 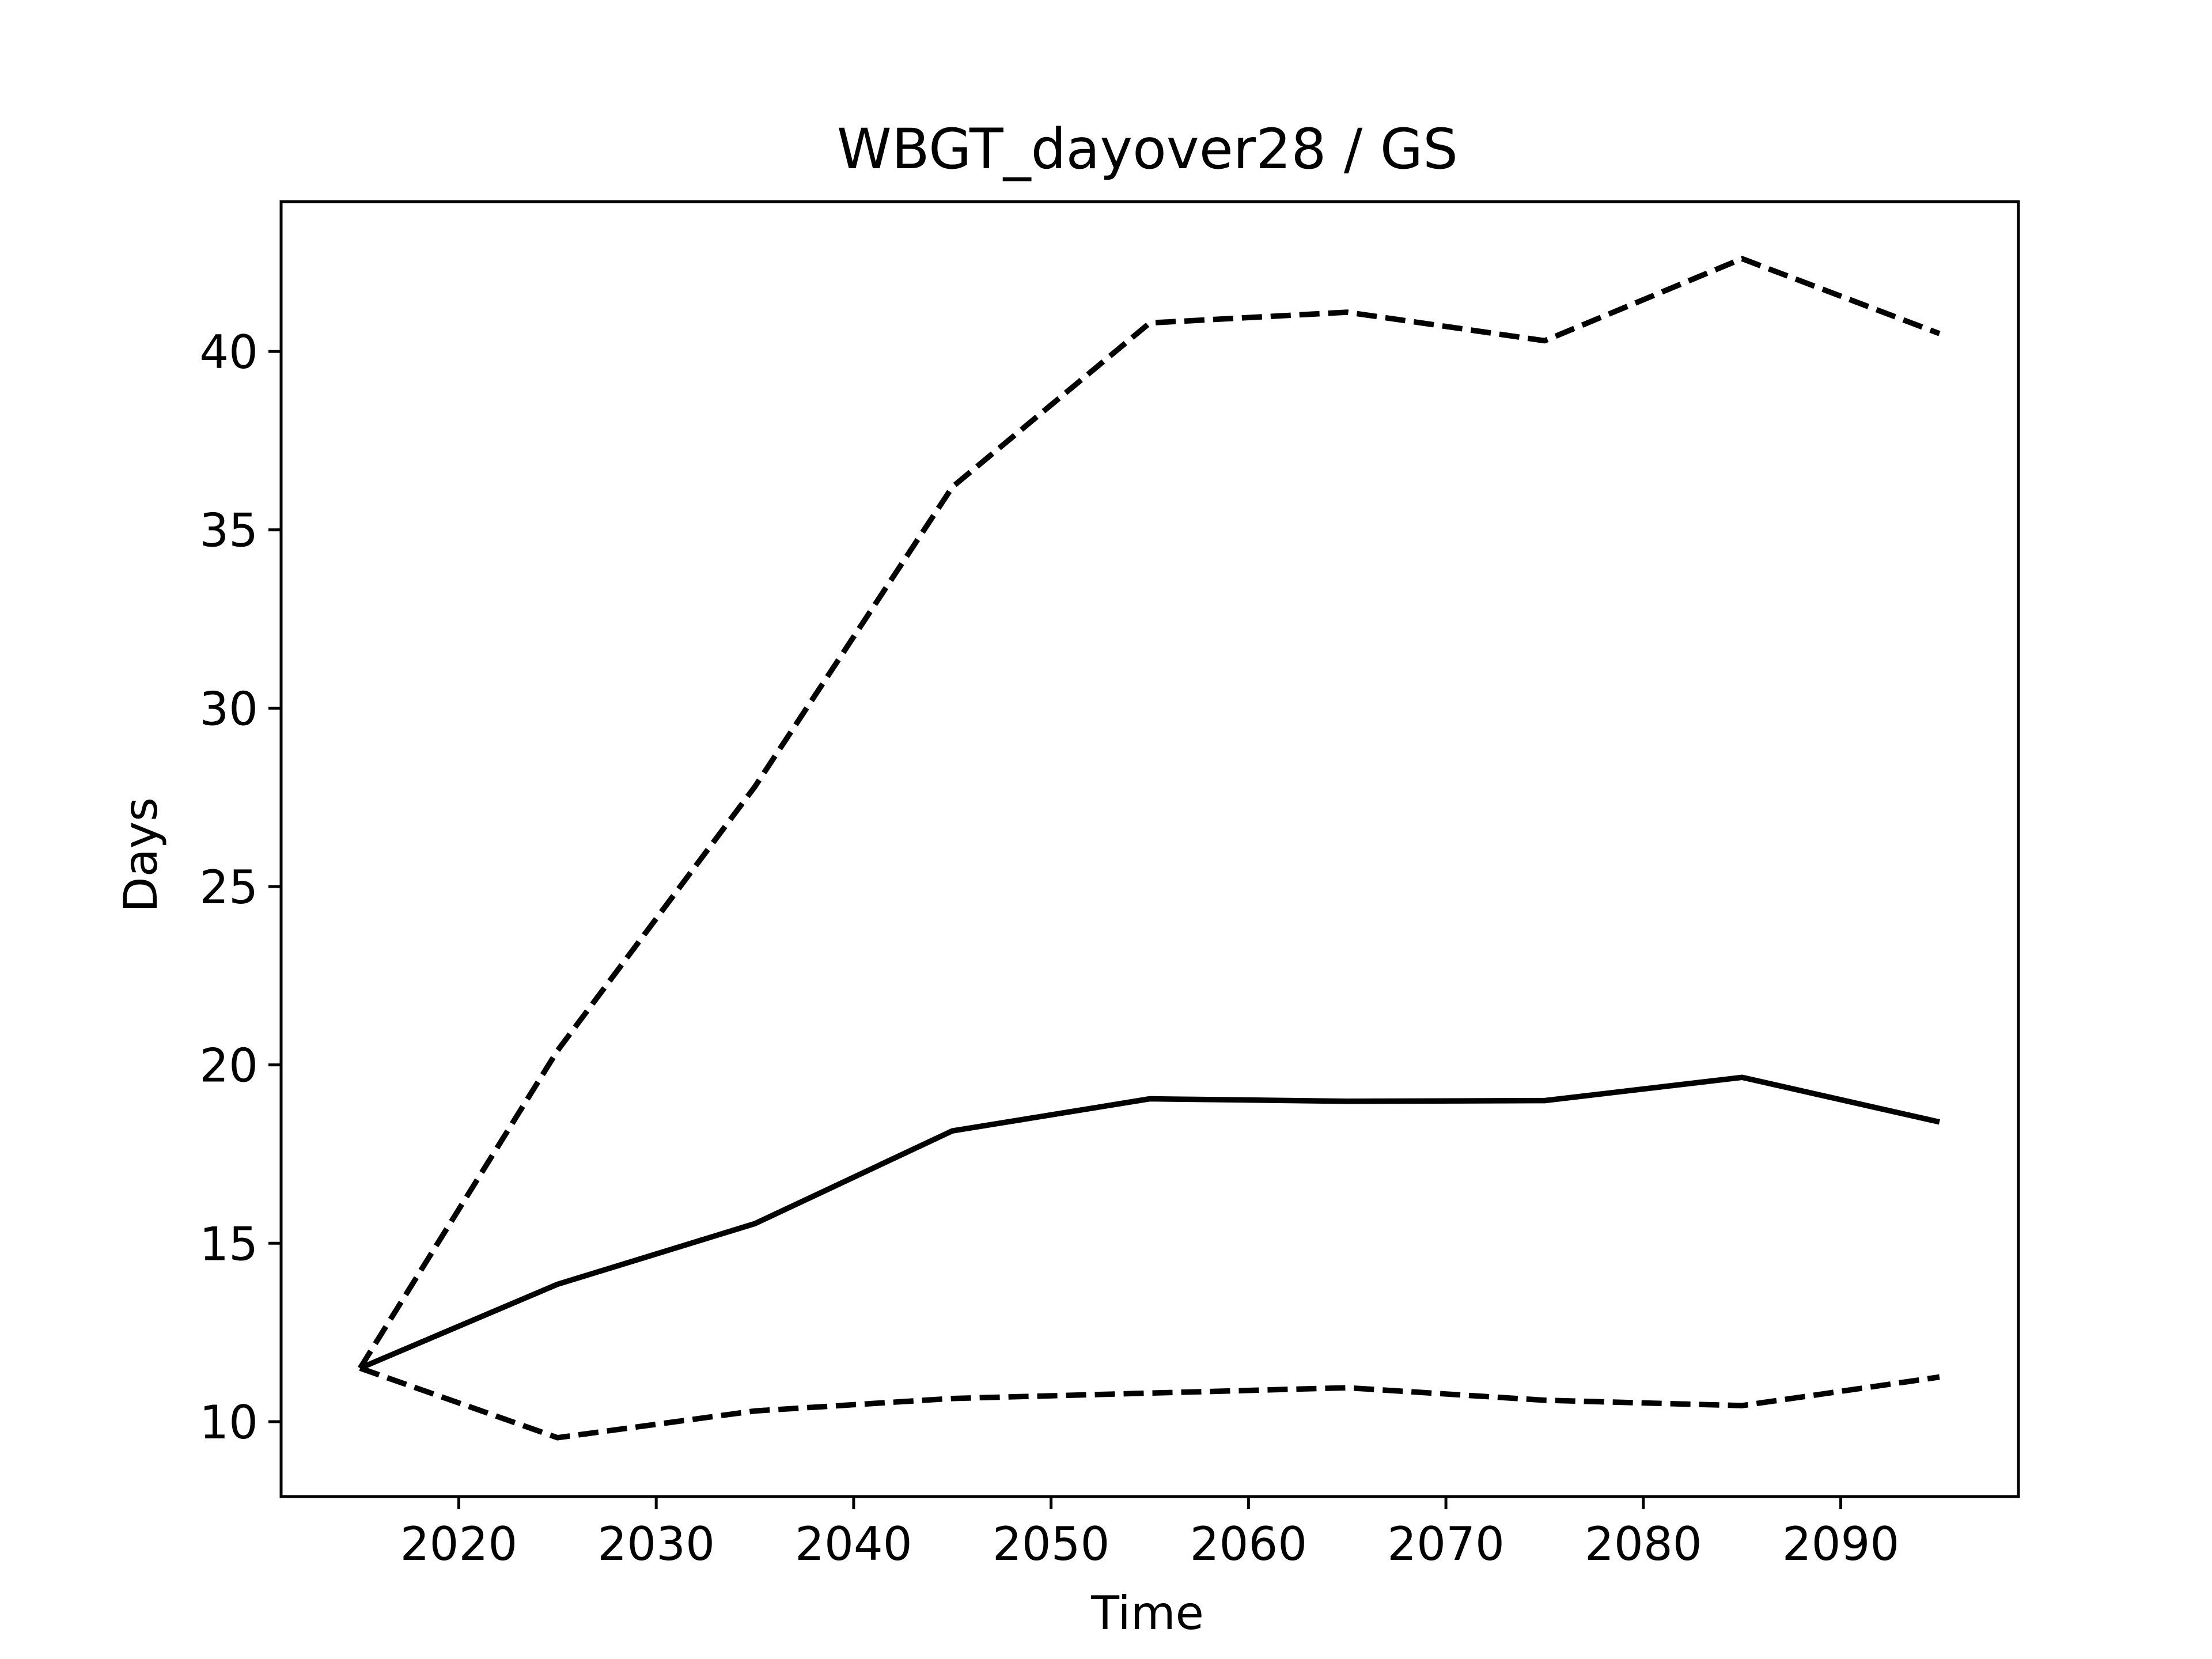 I want to click on y-tick-label: 15, so click(x=228, y=1244).